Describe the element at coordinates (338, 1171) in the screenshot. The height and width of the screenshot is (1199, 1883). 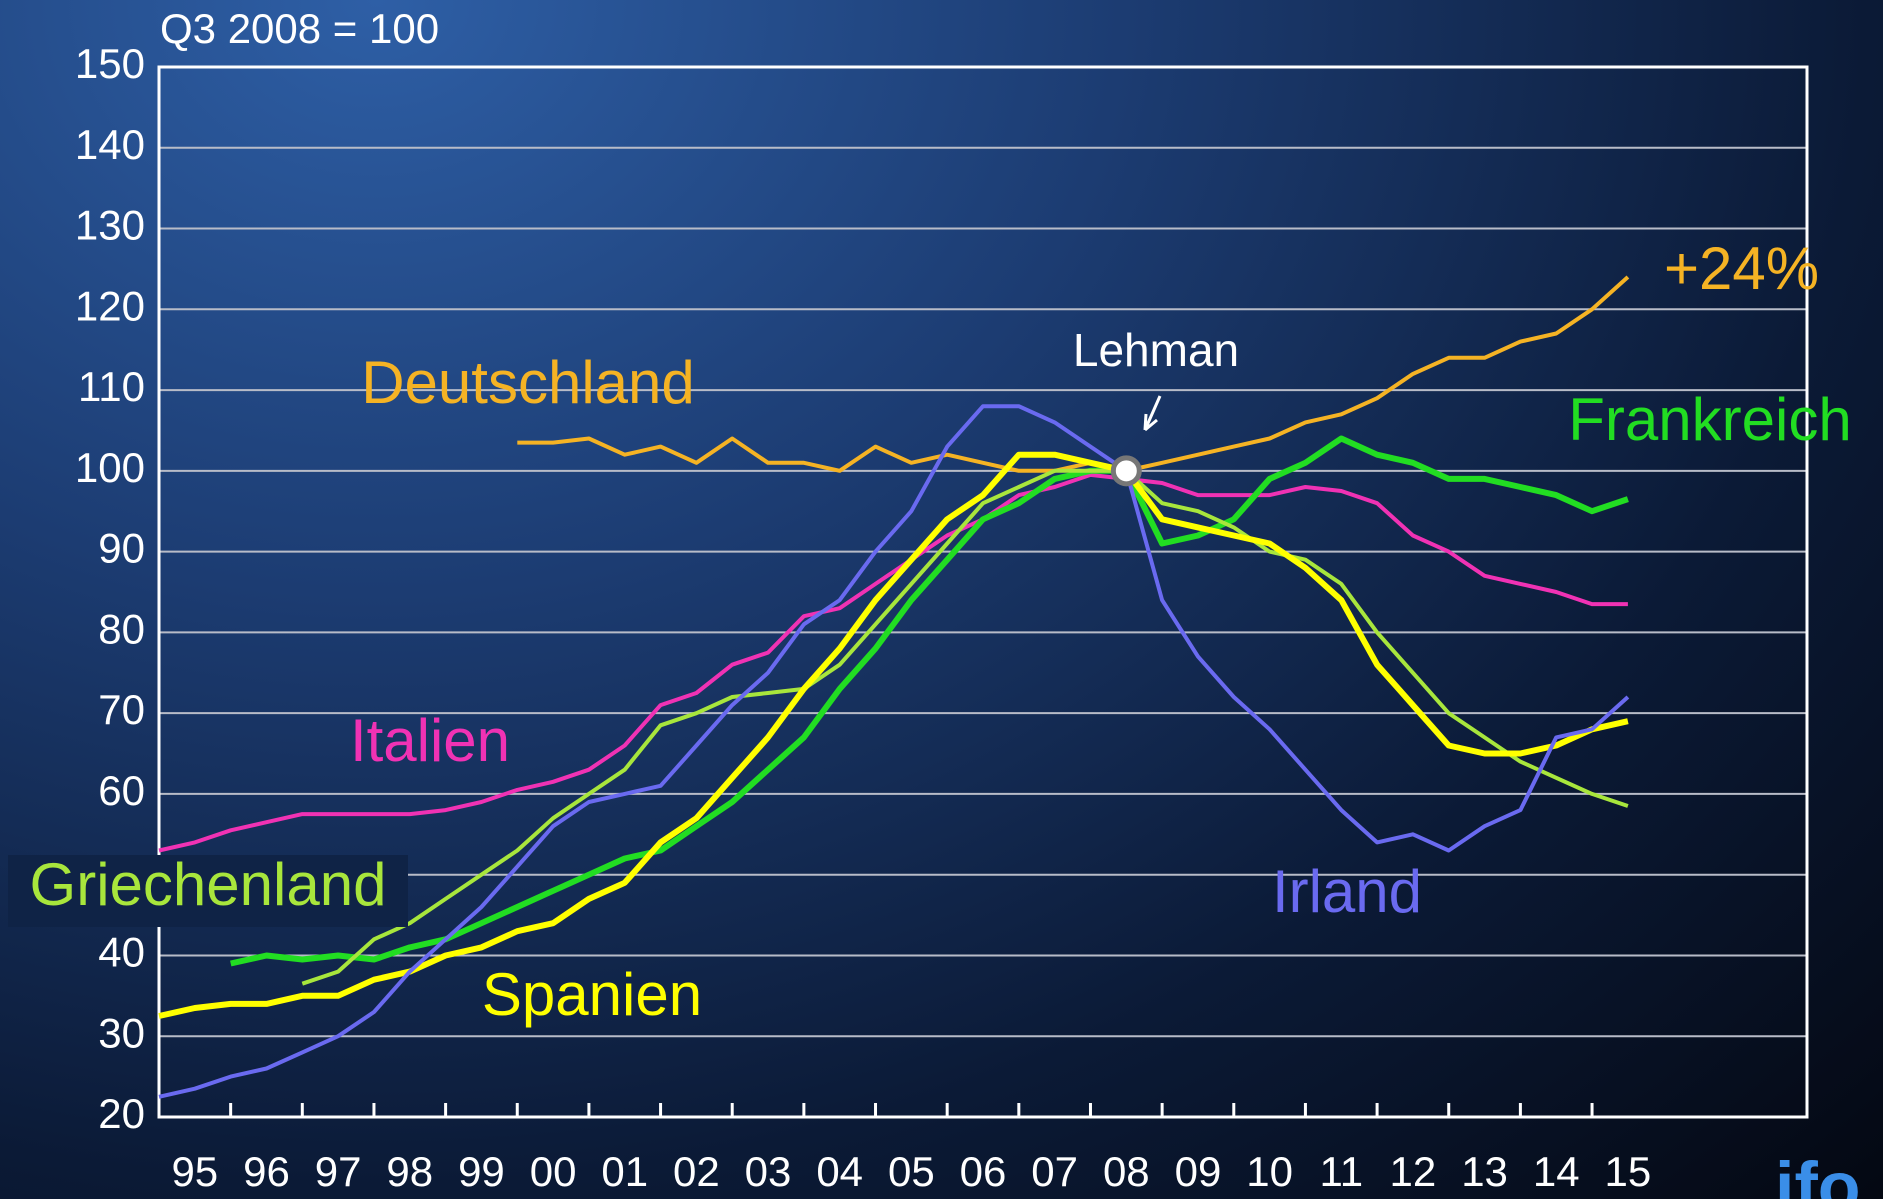
I see `x-tick-label: 97` at that location.